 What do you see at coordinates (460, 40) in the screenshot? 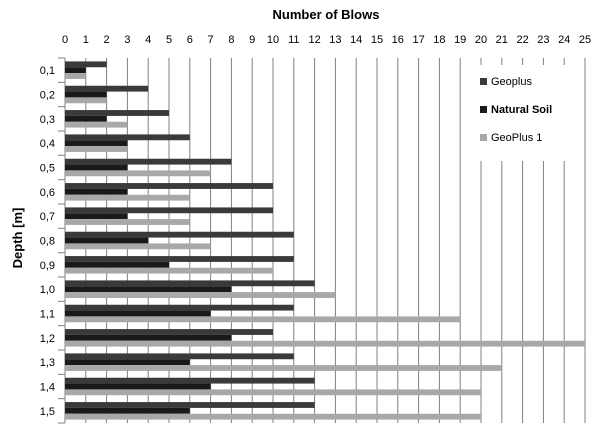
I see `x-tick-label-19: 19` at bounding box center [460, 40].